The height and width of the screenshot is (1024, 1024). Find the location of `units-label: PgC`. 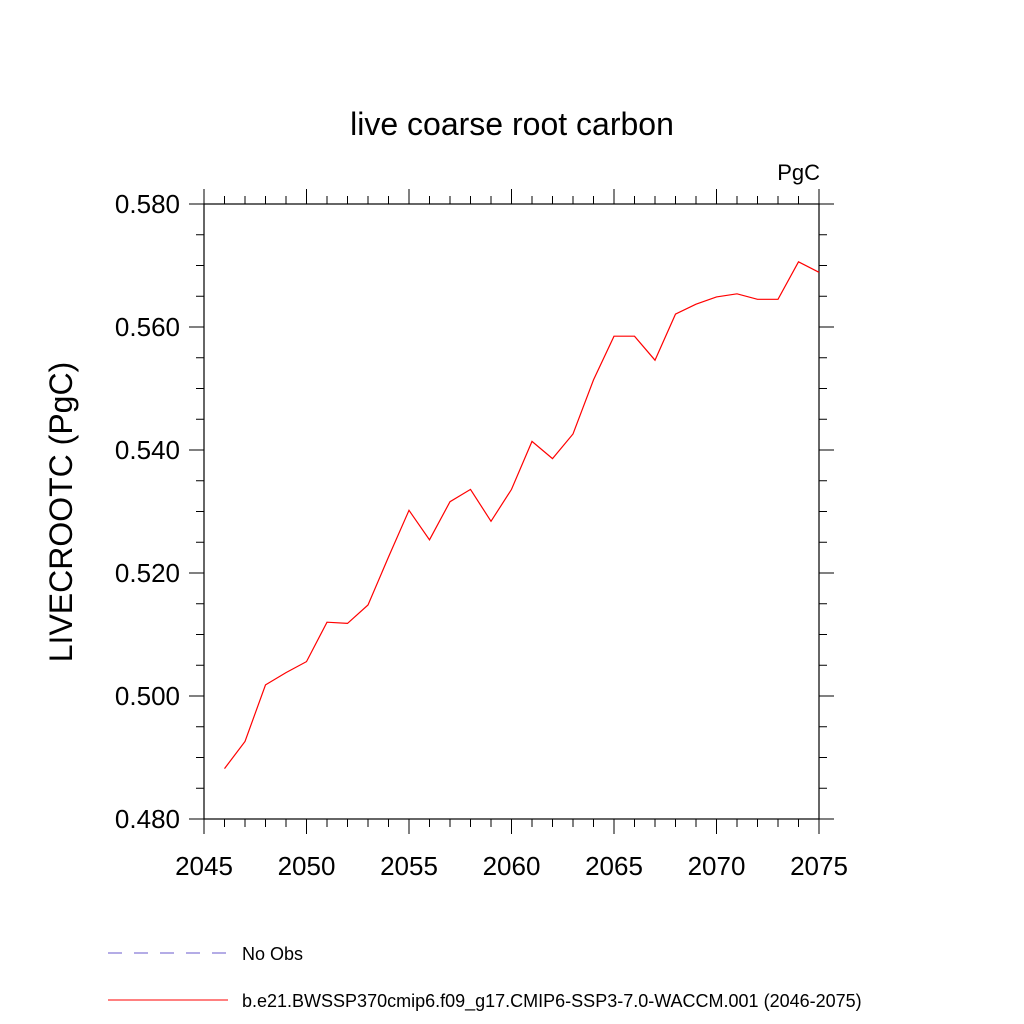

units-label: PgC is located at coordinates (798, 172).